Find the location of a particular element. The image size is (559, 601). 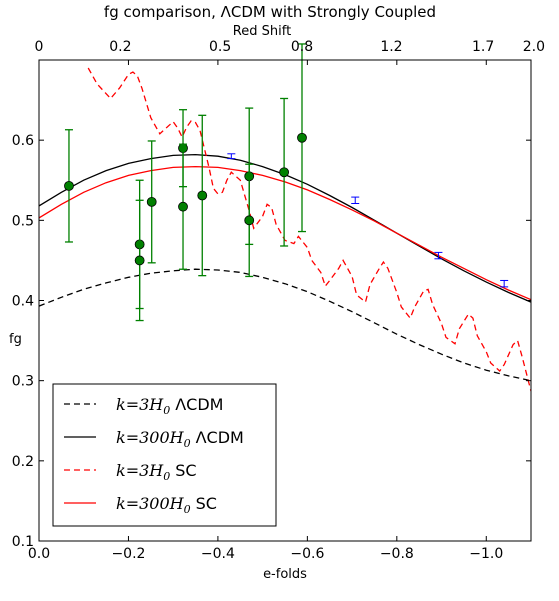

y-tick-label-1: 0.2 is located at coordinates (23, 462).